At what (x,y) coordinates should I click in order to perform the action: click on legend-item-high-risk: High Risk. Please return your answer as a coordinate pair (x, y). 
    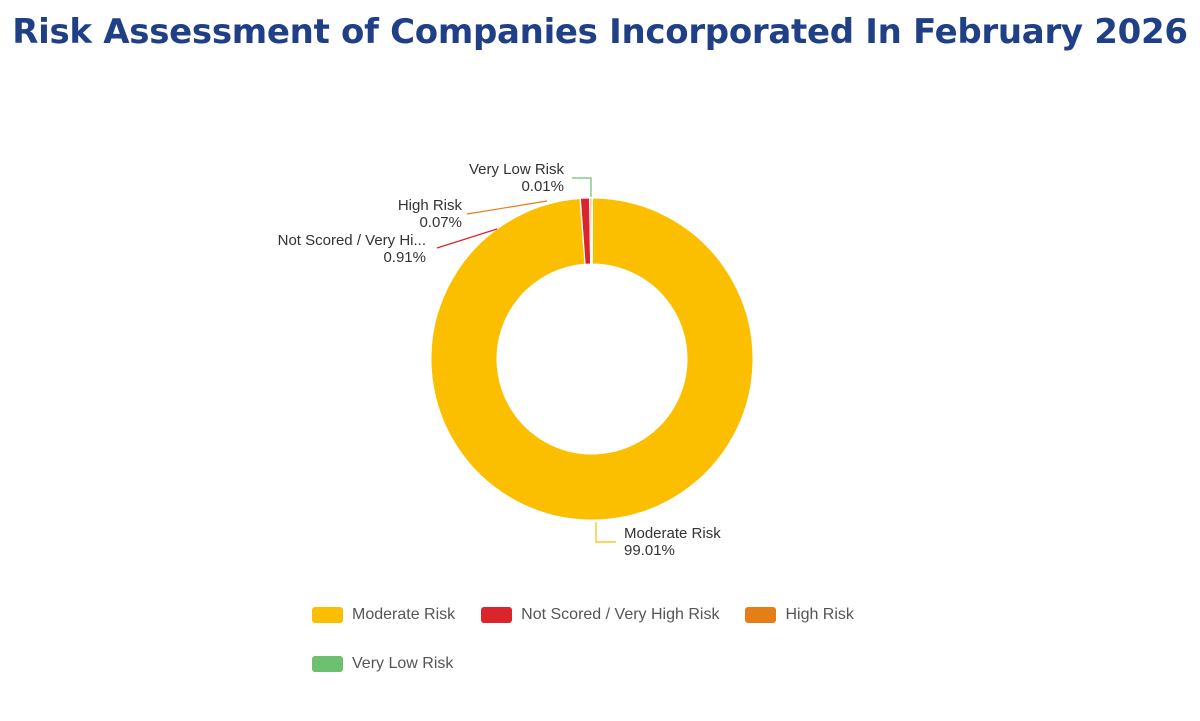
    Looking at the image, I should click on (799, 615).